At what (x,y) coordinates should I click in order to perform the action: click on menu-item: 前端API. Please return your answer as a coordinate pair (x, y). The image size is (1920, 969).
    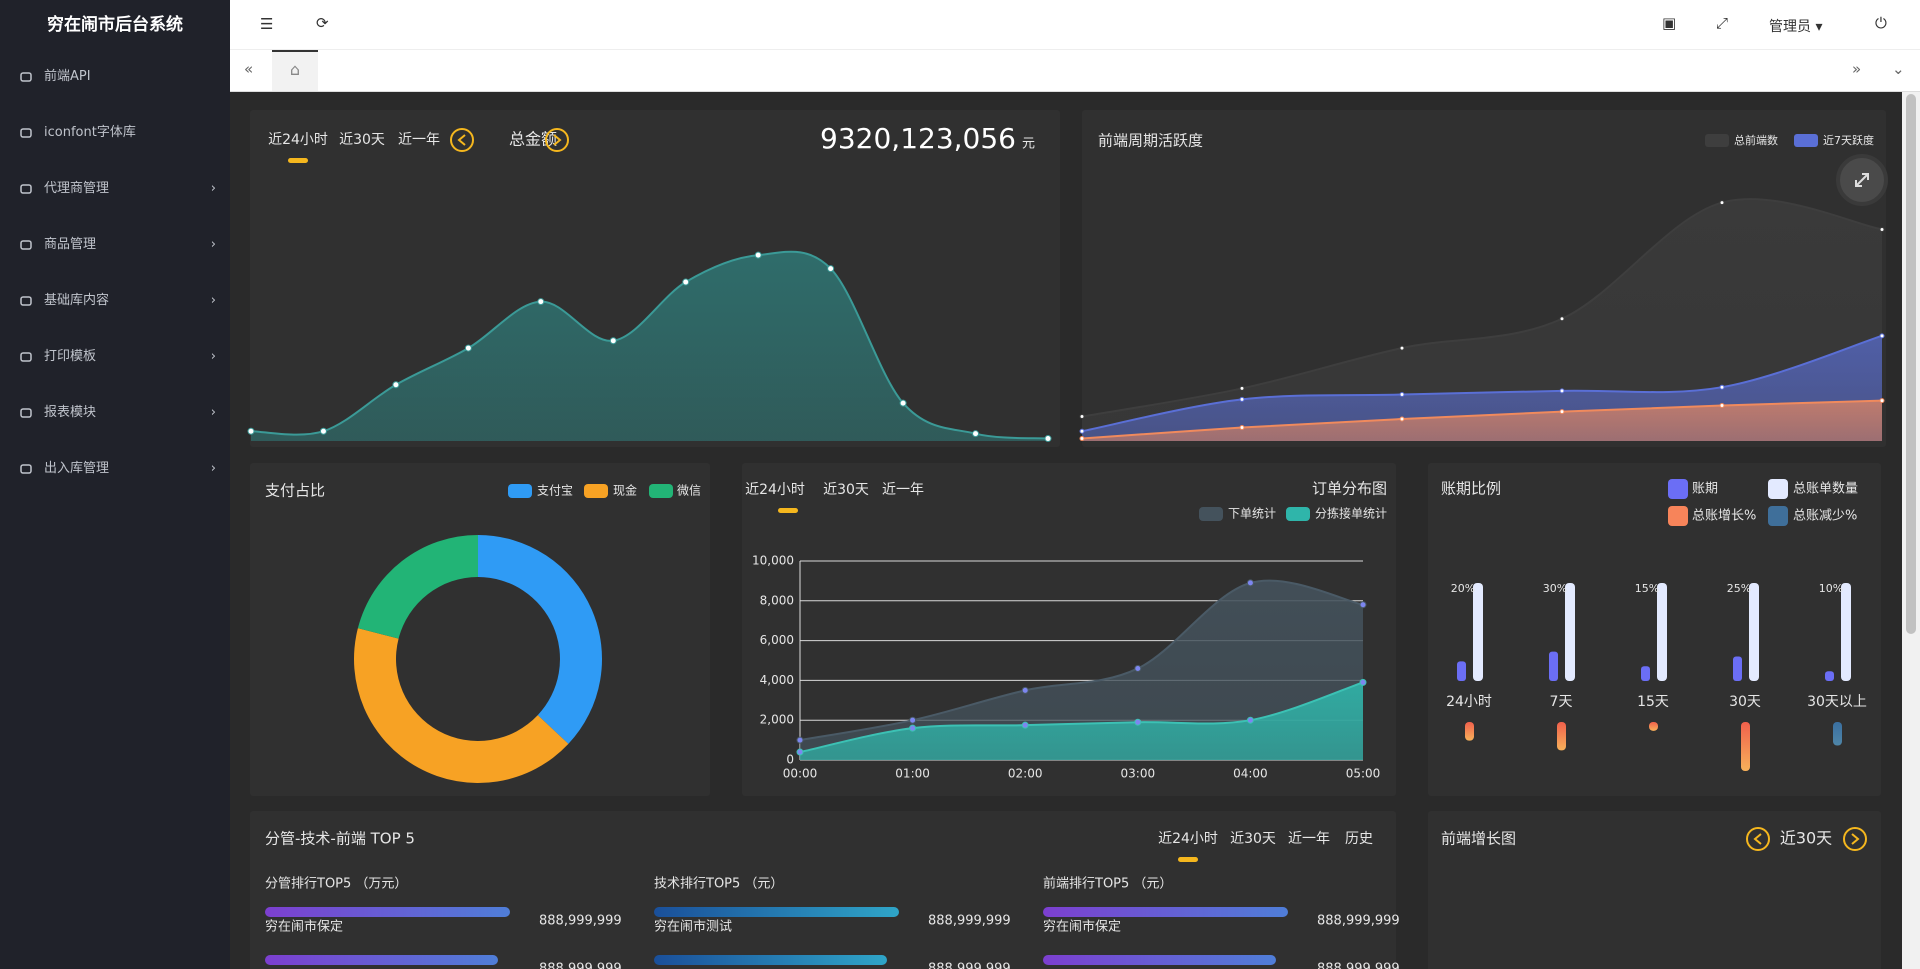
    Looking at the image, I should click on (115, 77).